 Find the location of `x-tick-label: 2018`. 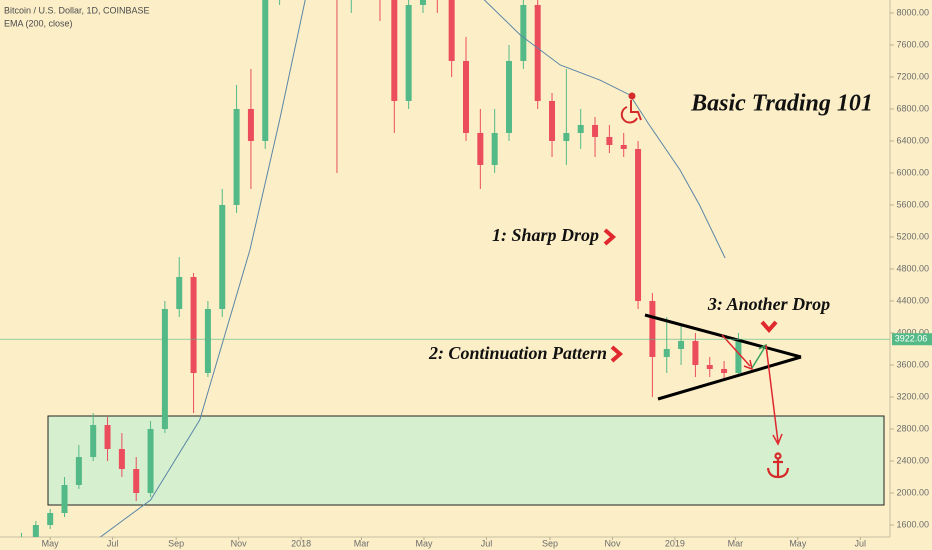

x-tick-label: 2018 is located at coordinates (301, 543).